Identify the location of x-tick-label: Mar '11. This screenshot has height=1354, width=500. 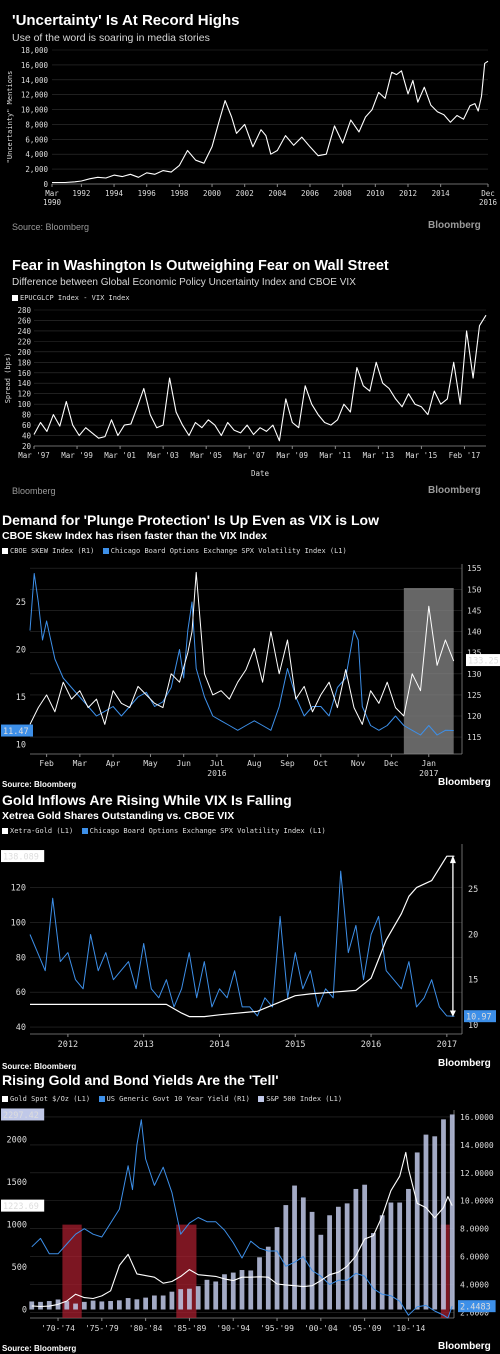
(336, 455).